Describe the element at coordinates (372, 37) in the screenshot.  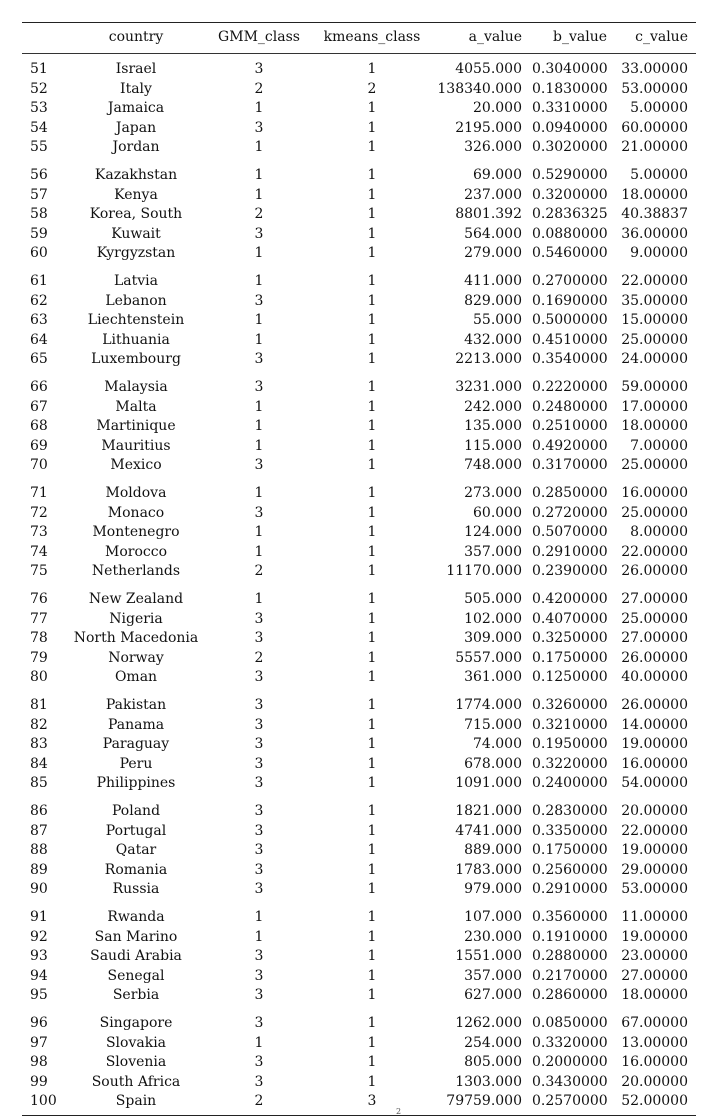
I see `header-kmeans-class: kmeans_class` at that location.